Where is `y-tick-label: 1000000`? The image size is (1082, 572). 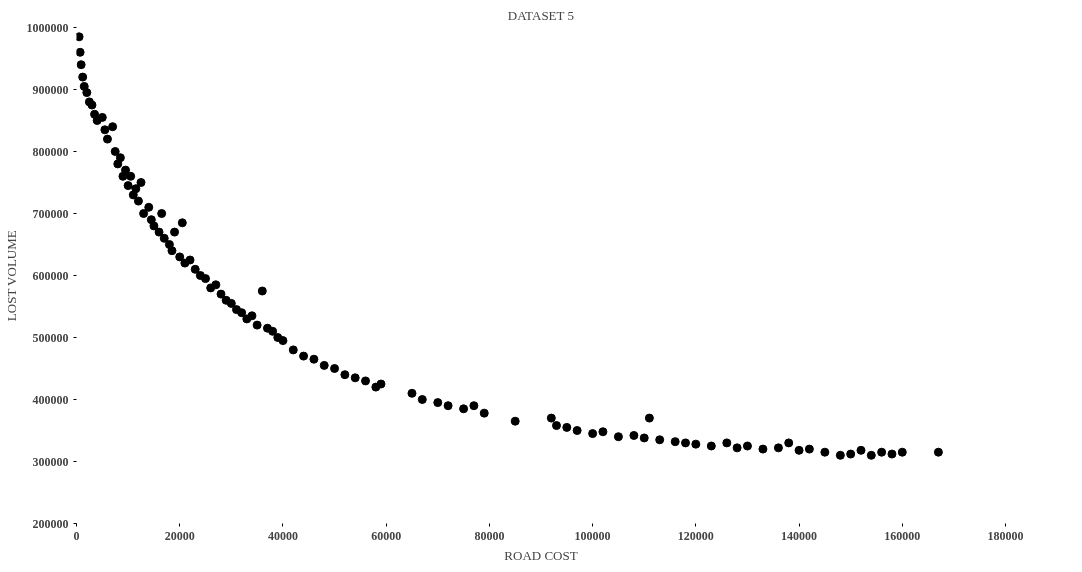
y-tick-label: 1000000 is located at coordinates (47, 27).